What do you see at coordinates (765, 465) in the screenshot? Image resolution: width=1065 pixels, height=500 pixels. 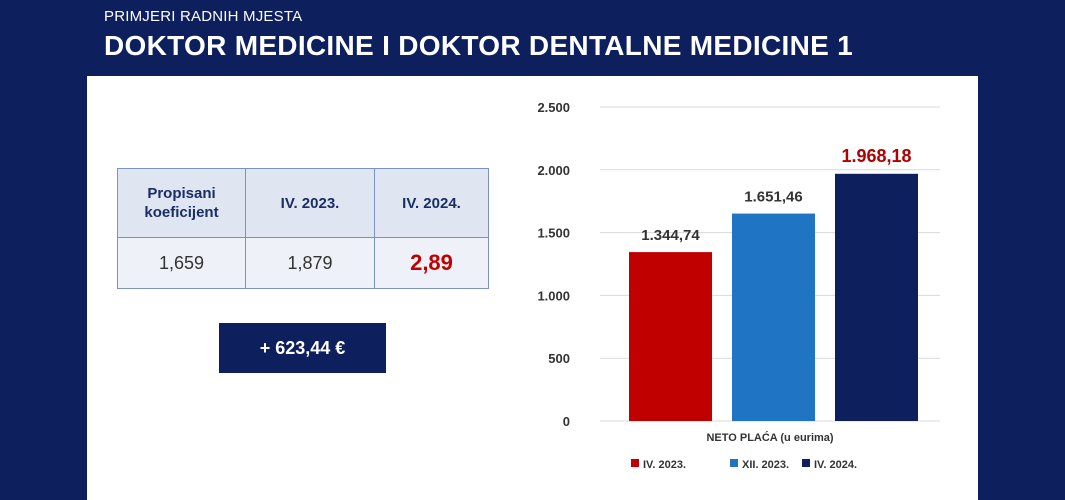 I see `legend-label: XII. 2023.` at bounding box center [765, 465].